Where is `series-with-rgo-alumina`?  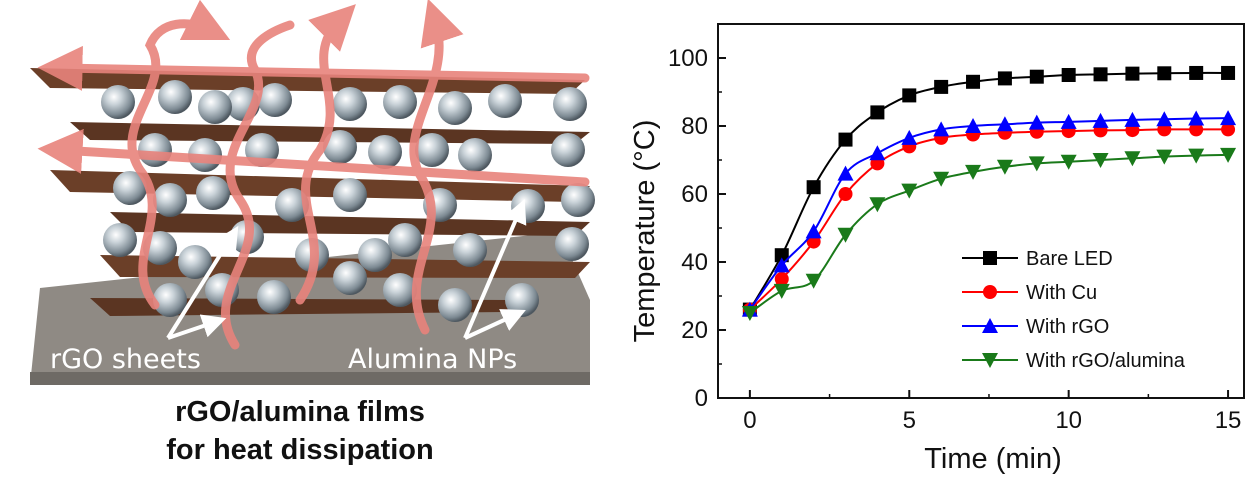 series-with-rgo-alumina is located at coordinates (989, 234).